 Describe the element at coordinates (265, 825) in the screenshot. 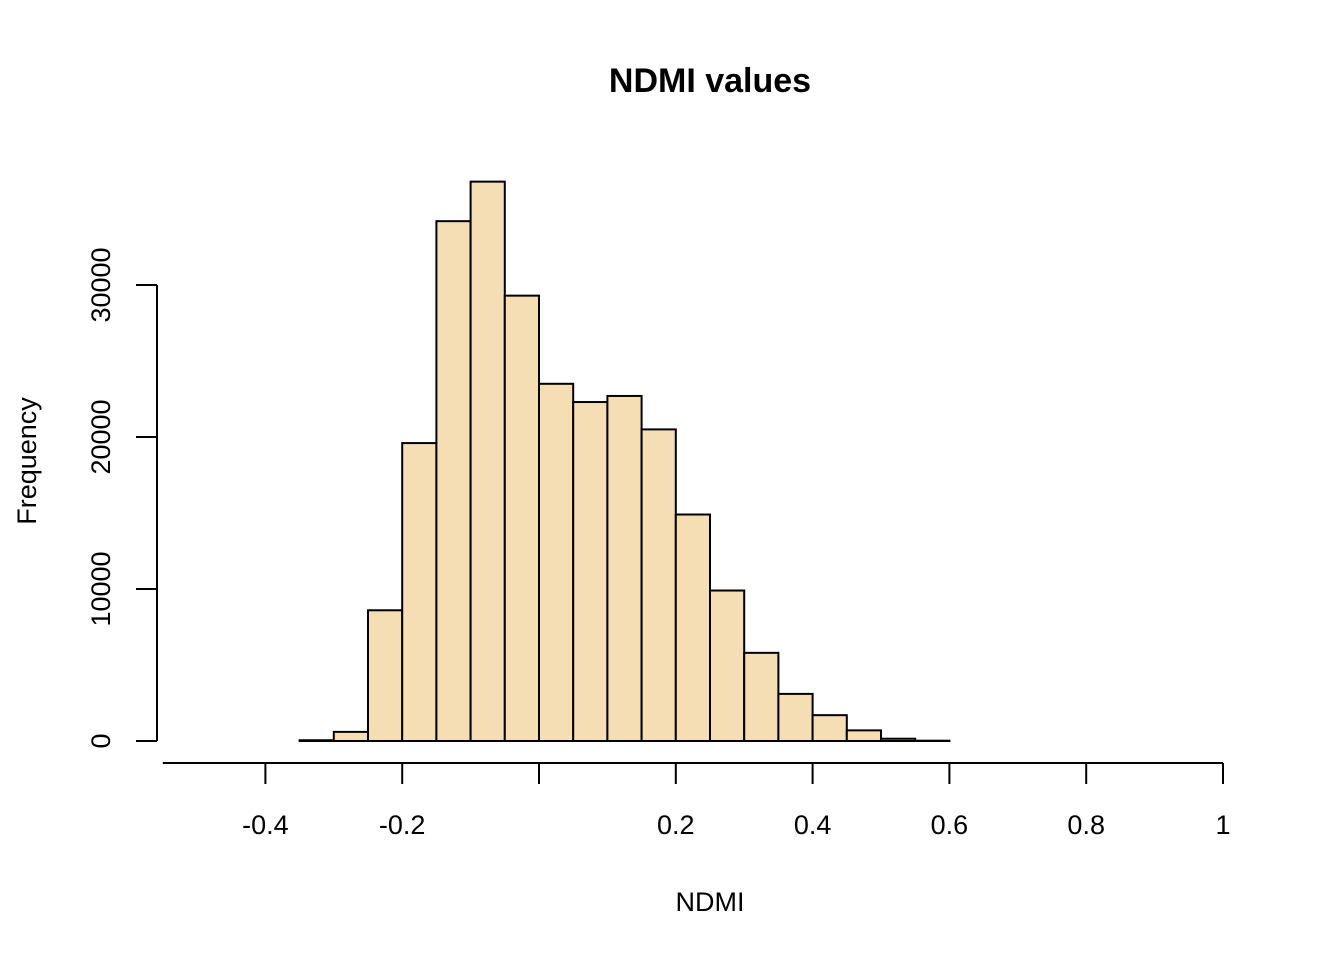

I see `x-tick-label: -0.4` at that location.